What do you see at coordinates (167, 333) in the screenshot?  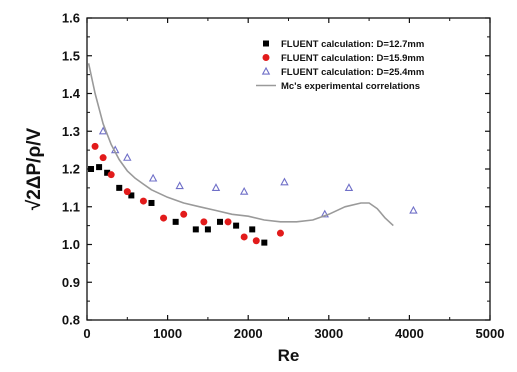 I see `x-tick-label: 1000` at bounding box center [167, 333].